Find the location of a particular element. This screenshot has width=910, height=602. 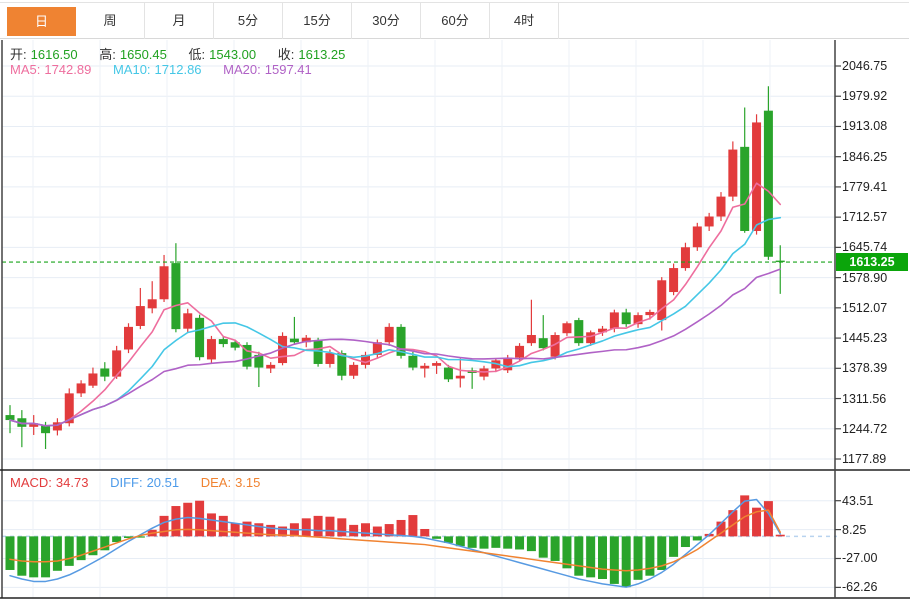

price-tick-label: 1979.92 is located at coordinates (865, 96).